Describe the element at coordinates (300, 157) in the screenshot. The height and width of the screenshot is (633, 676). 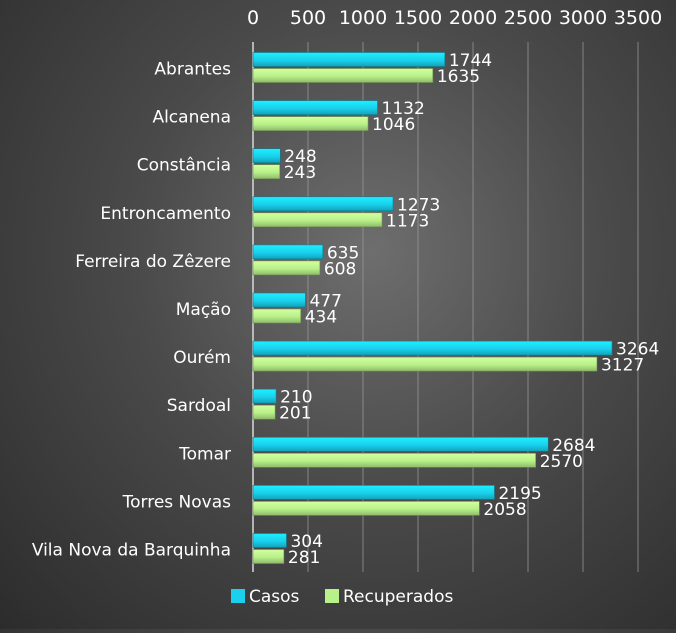
I see `value-label-casos-constancia: 248` at that location.